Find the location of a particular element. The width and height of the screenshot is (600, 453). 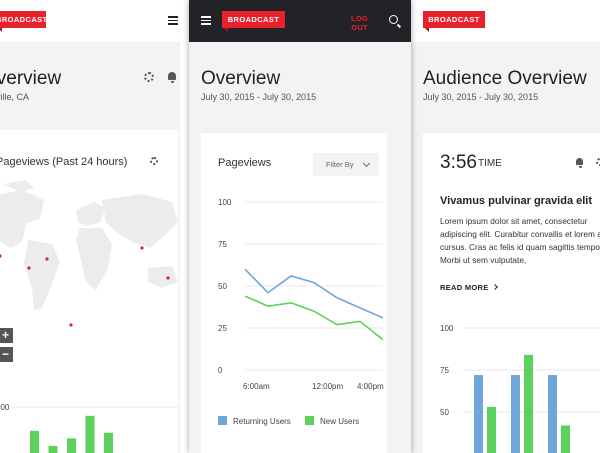

filter-by-dropdown: Filter By is located at coordinates (346, 164).